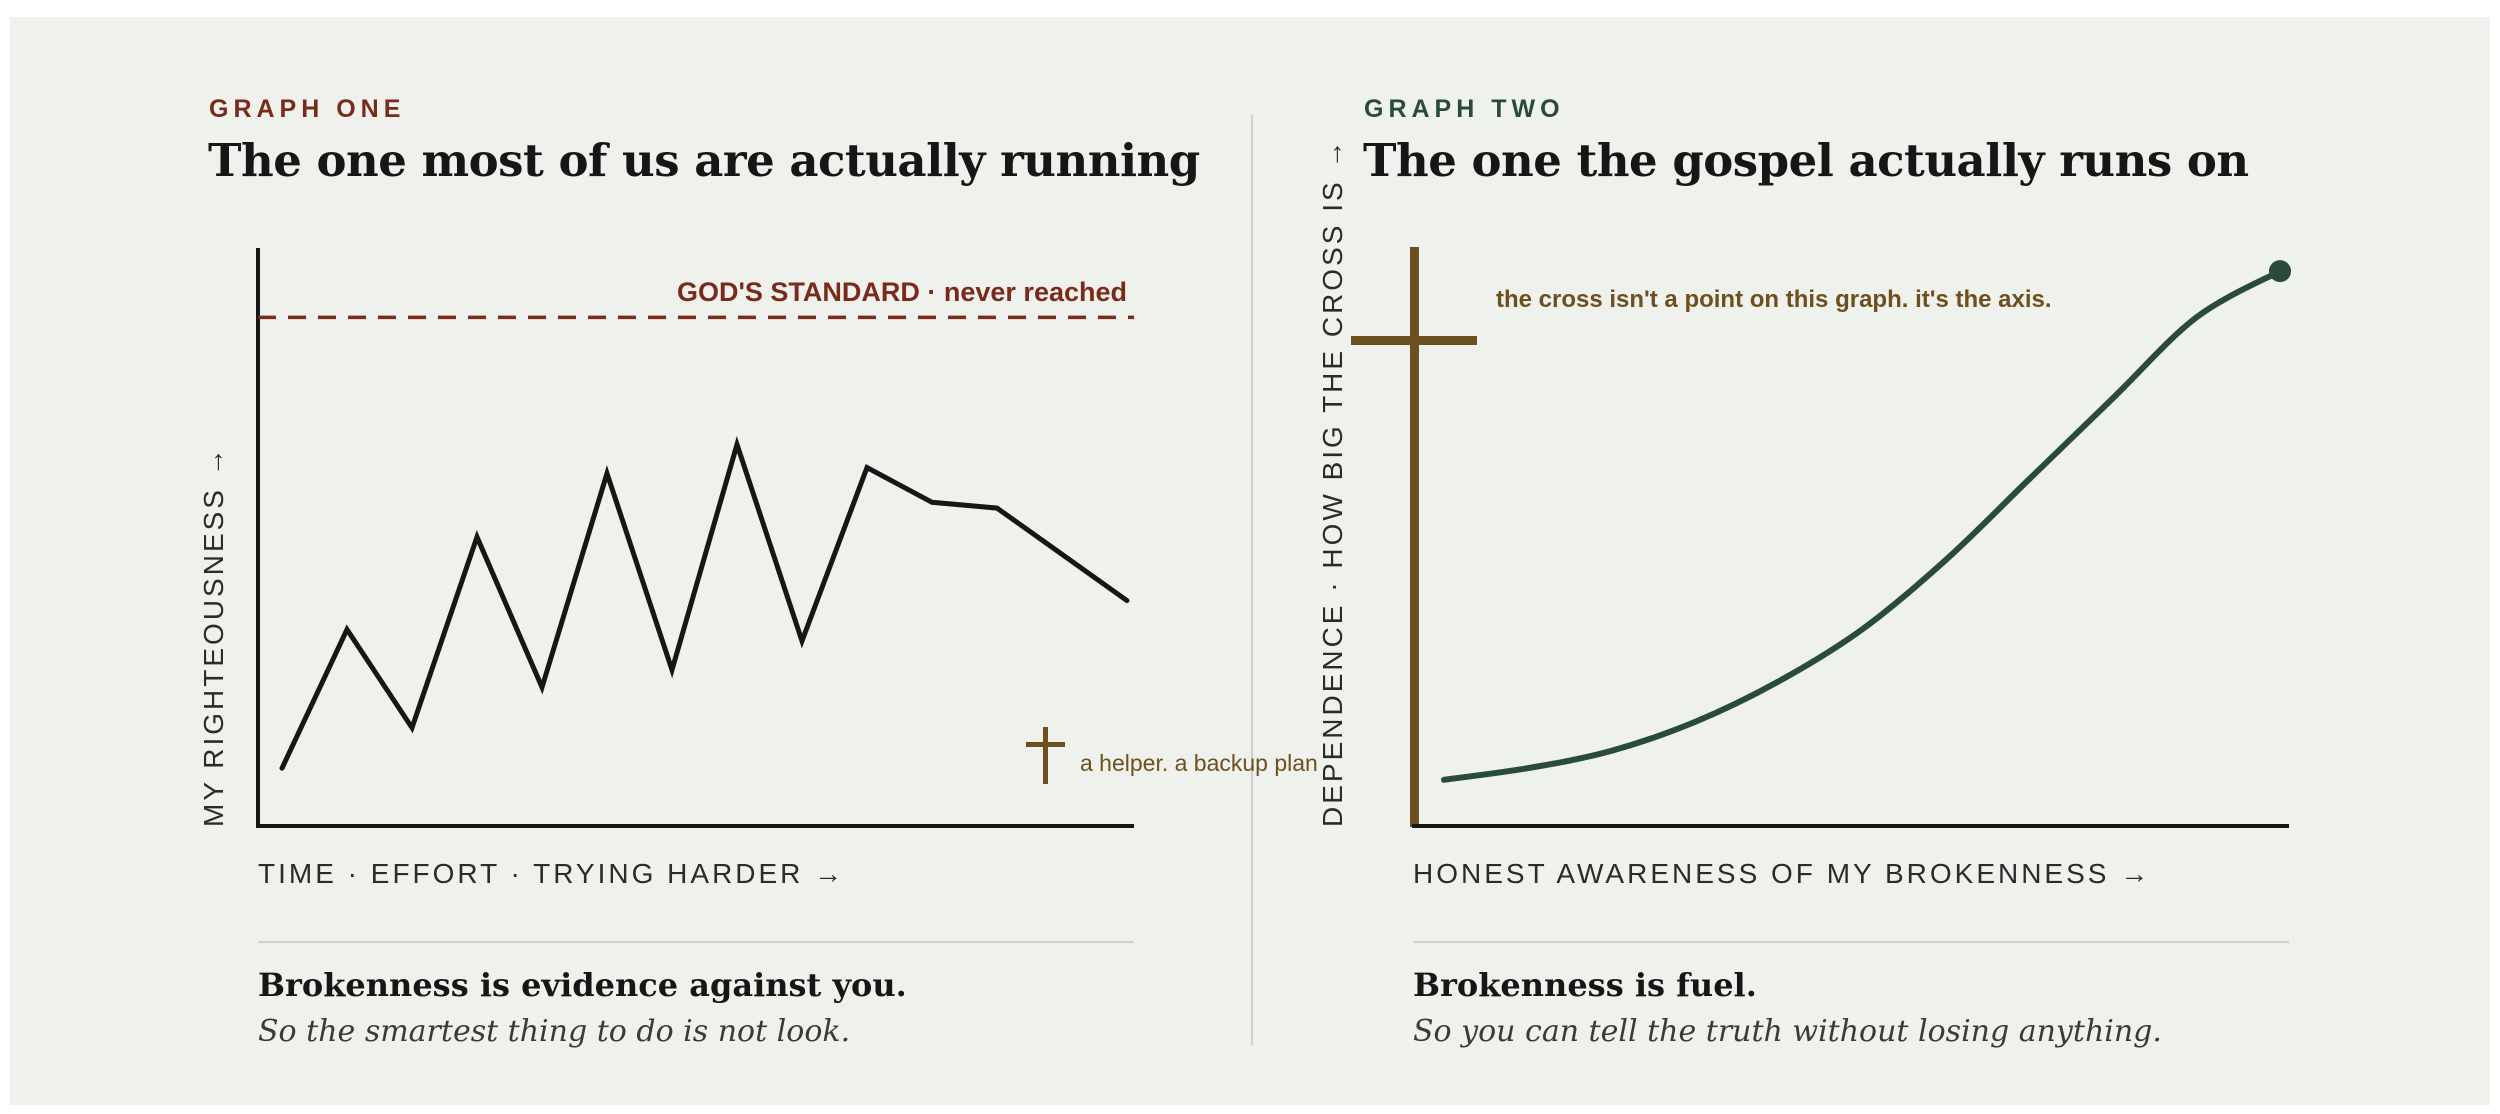  Describe the element at coordinates (1252, 580) in the screenshot. I see `vertical-divider` at that location.